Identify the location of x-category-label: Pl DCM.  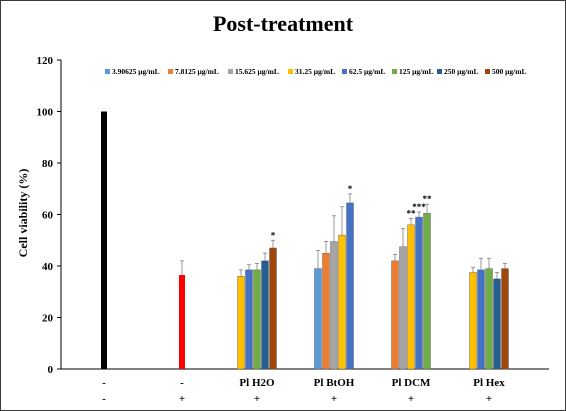
(411, 383).